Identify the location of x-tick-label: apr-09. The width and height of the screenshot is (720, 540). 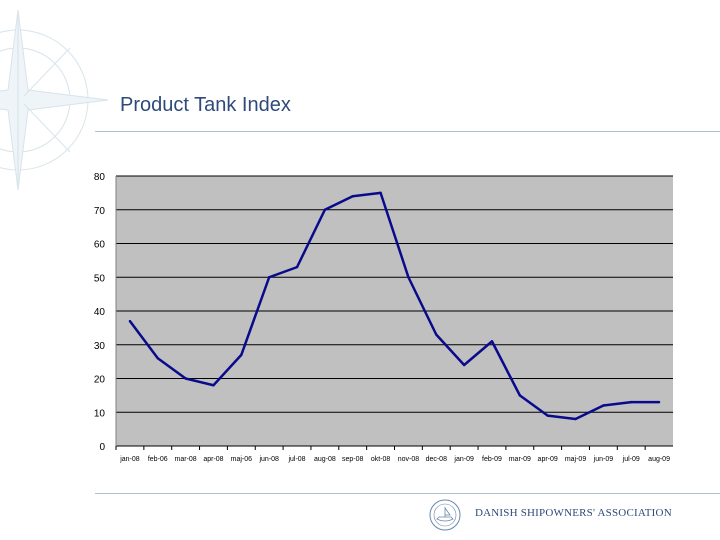
(548, 459).